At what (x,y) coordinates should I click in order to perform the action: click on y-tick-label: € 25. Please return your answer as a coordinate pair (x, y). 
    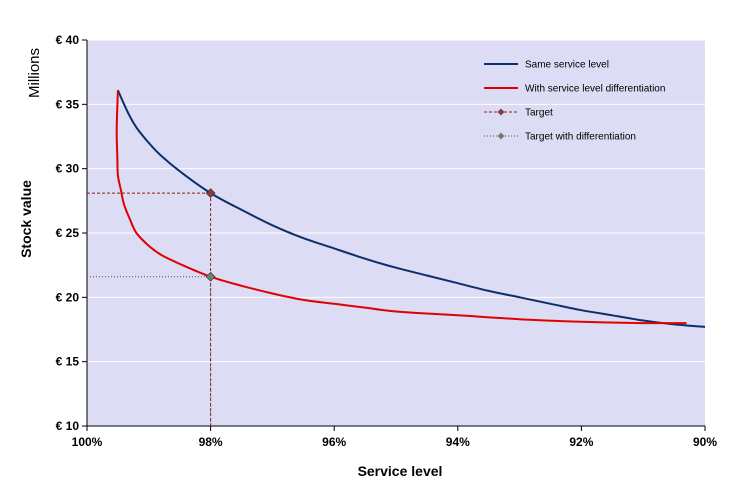
    Looking at the image, I should click on (68, 233).